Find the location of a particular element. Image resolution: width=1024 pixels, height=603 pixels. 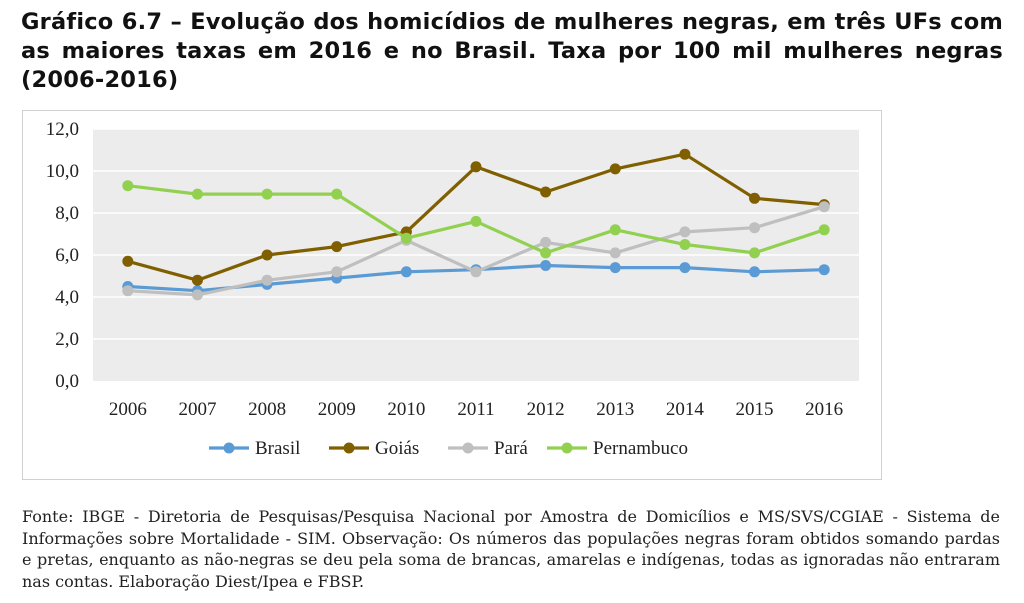

legend-label: Goiás is located at coordinates (397, 448).